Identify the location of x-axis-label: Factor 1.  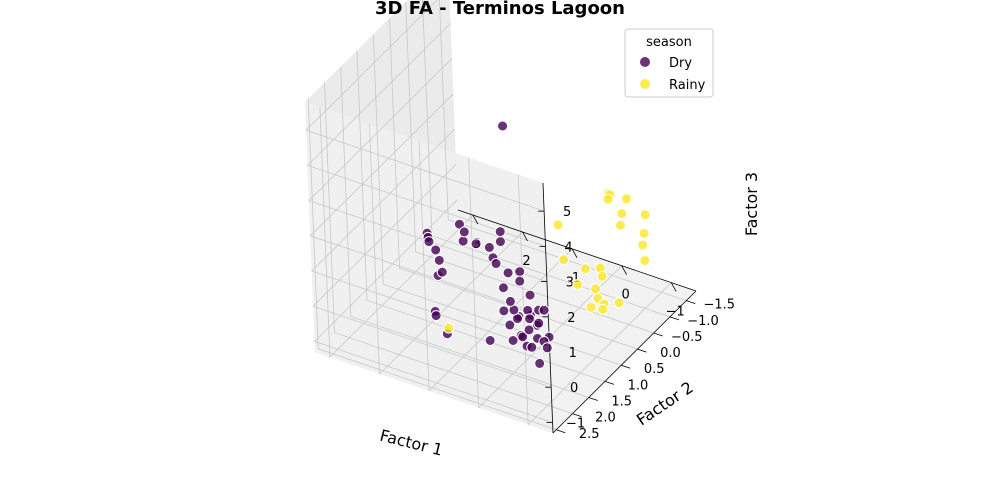
(411, 443).